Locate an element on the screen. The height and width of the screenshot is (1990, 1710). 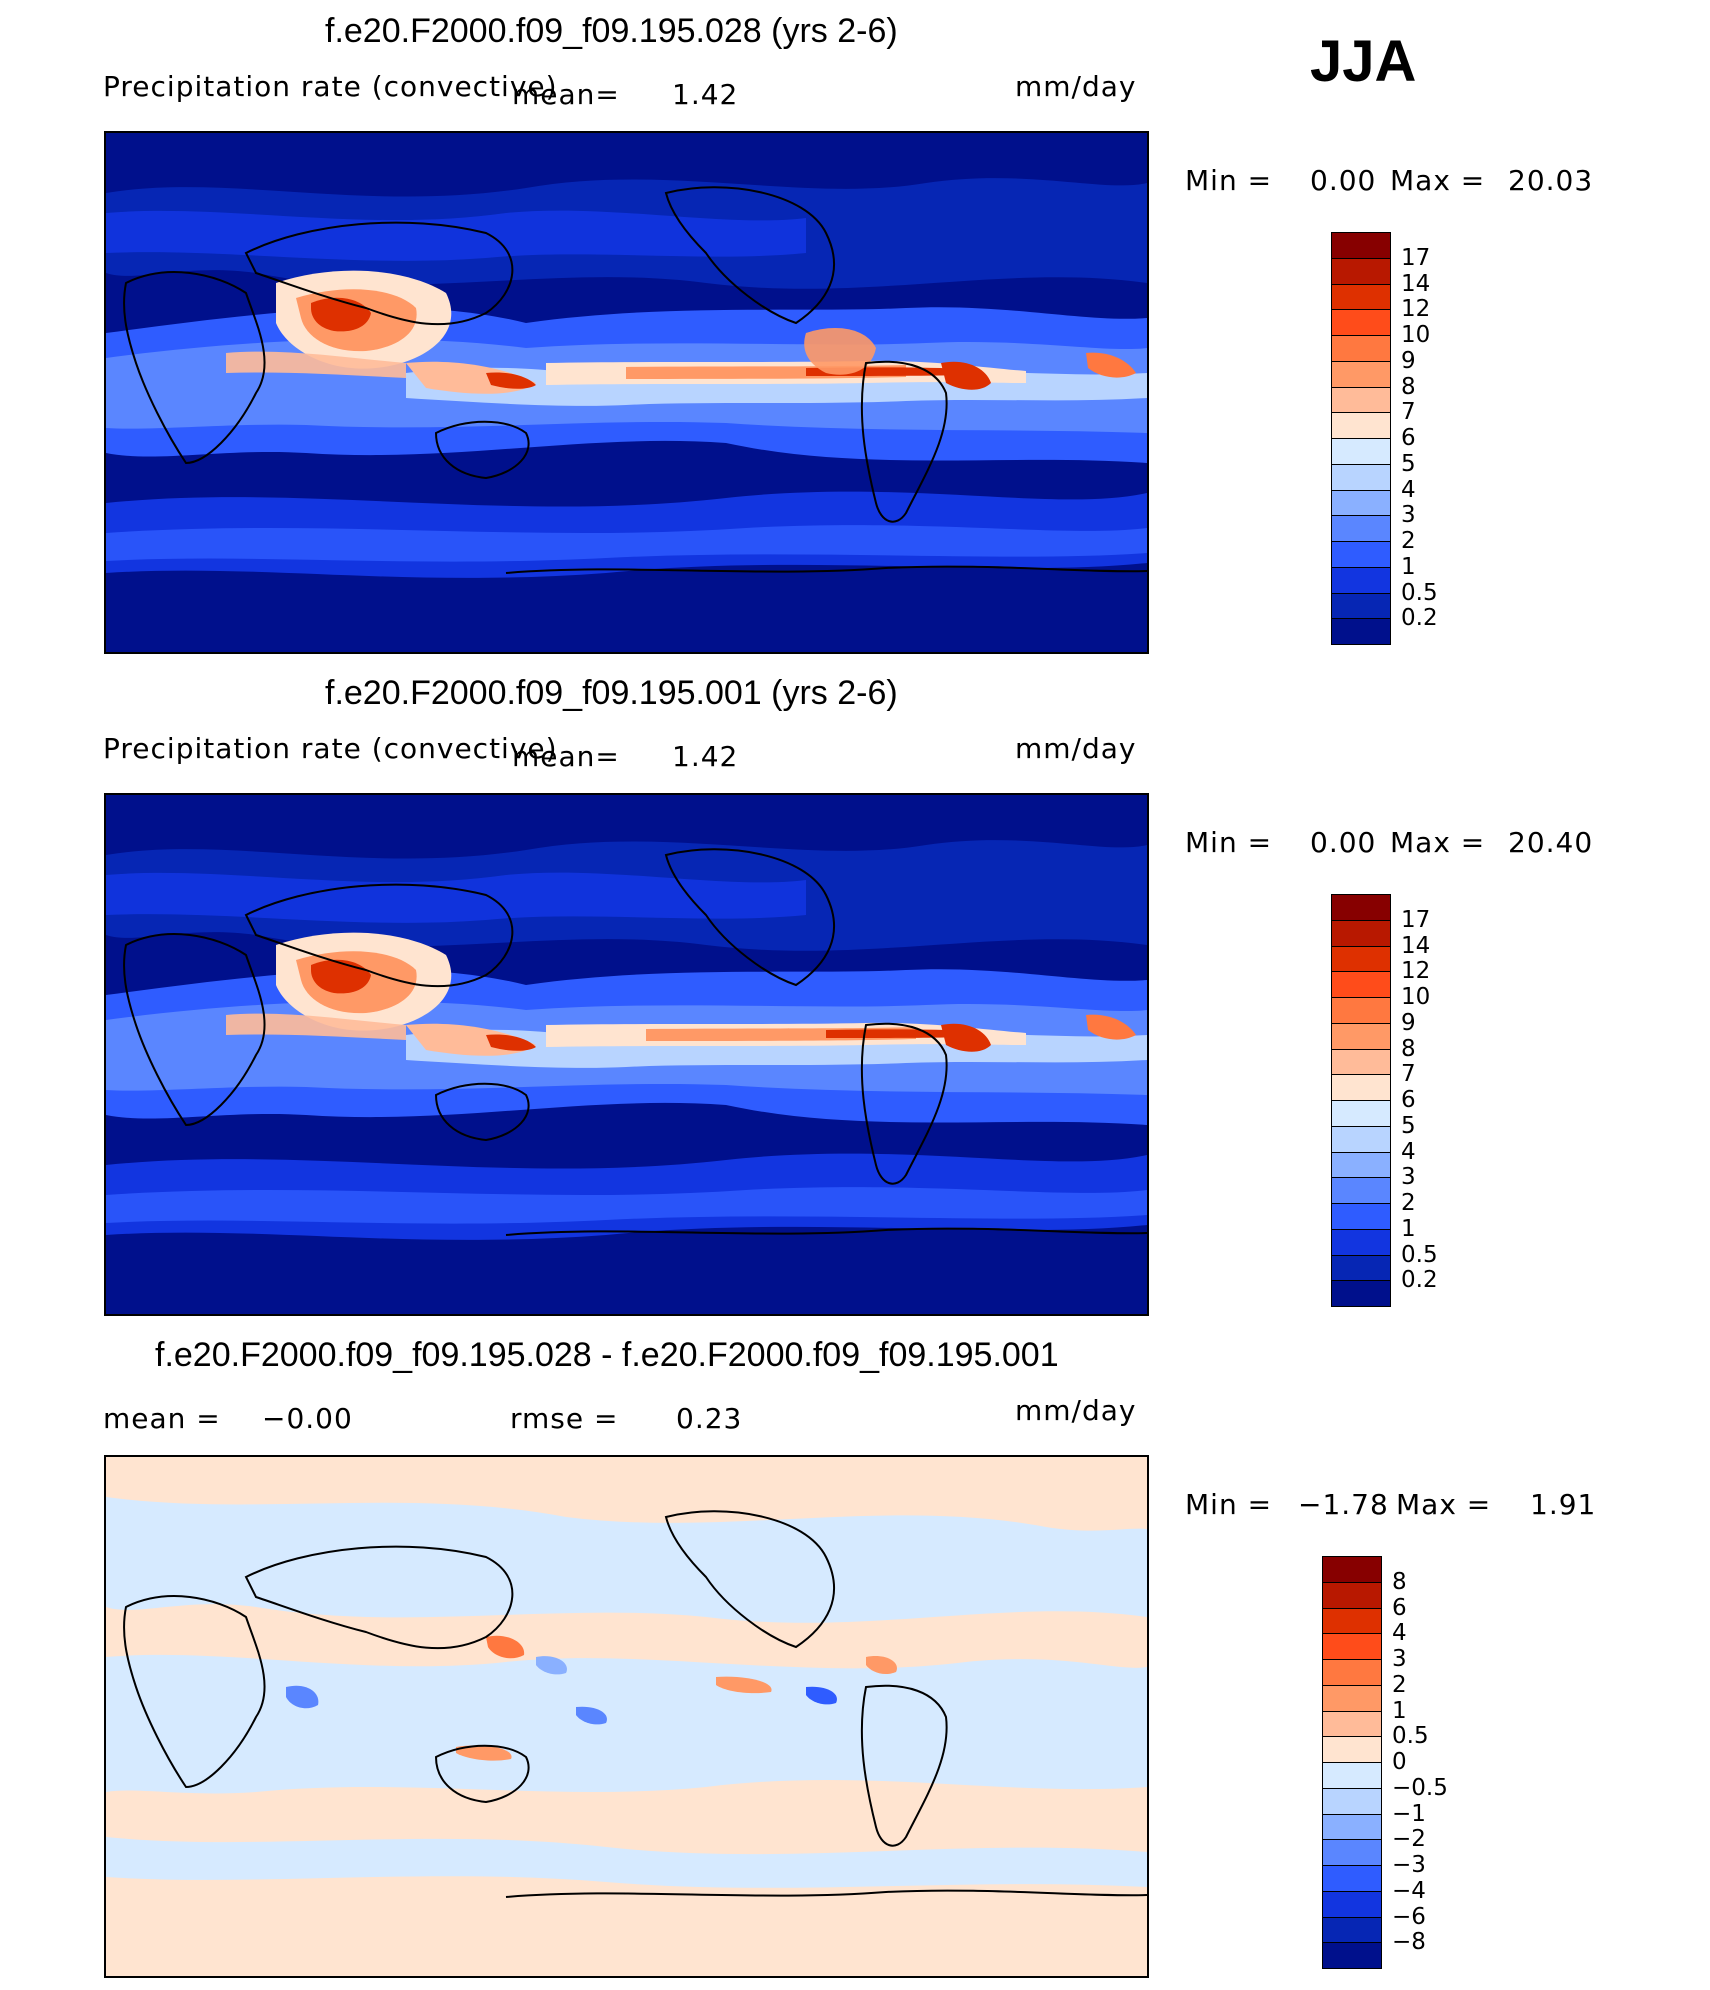
mean-value-middle: 1.42 is located at coordinates (705, 756).